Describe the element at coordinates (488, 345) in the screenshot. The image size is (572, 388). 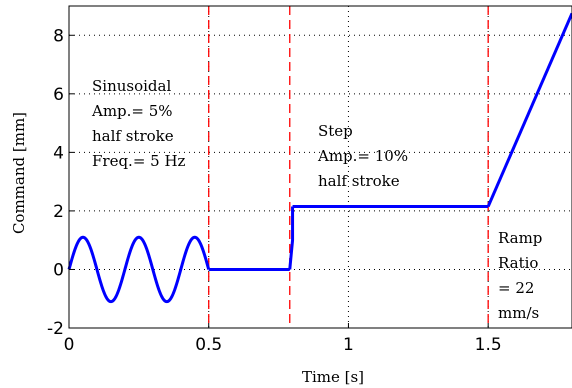
I see `x-tick-label: 1.5` at that location.